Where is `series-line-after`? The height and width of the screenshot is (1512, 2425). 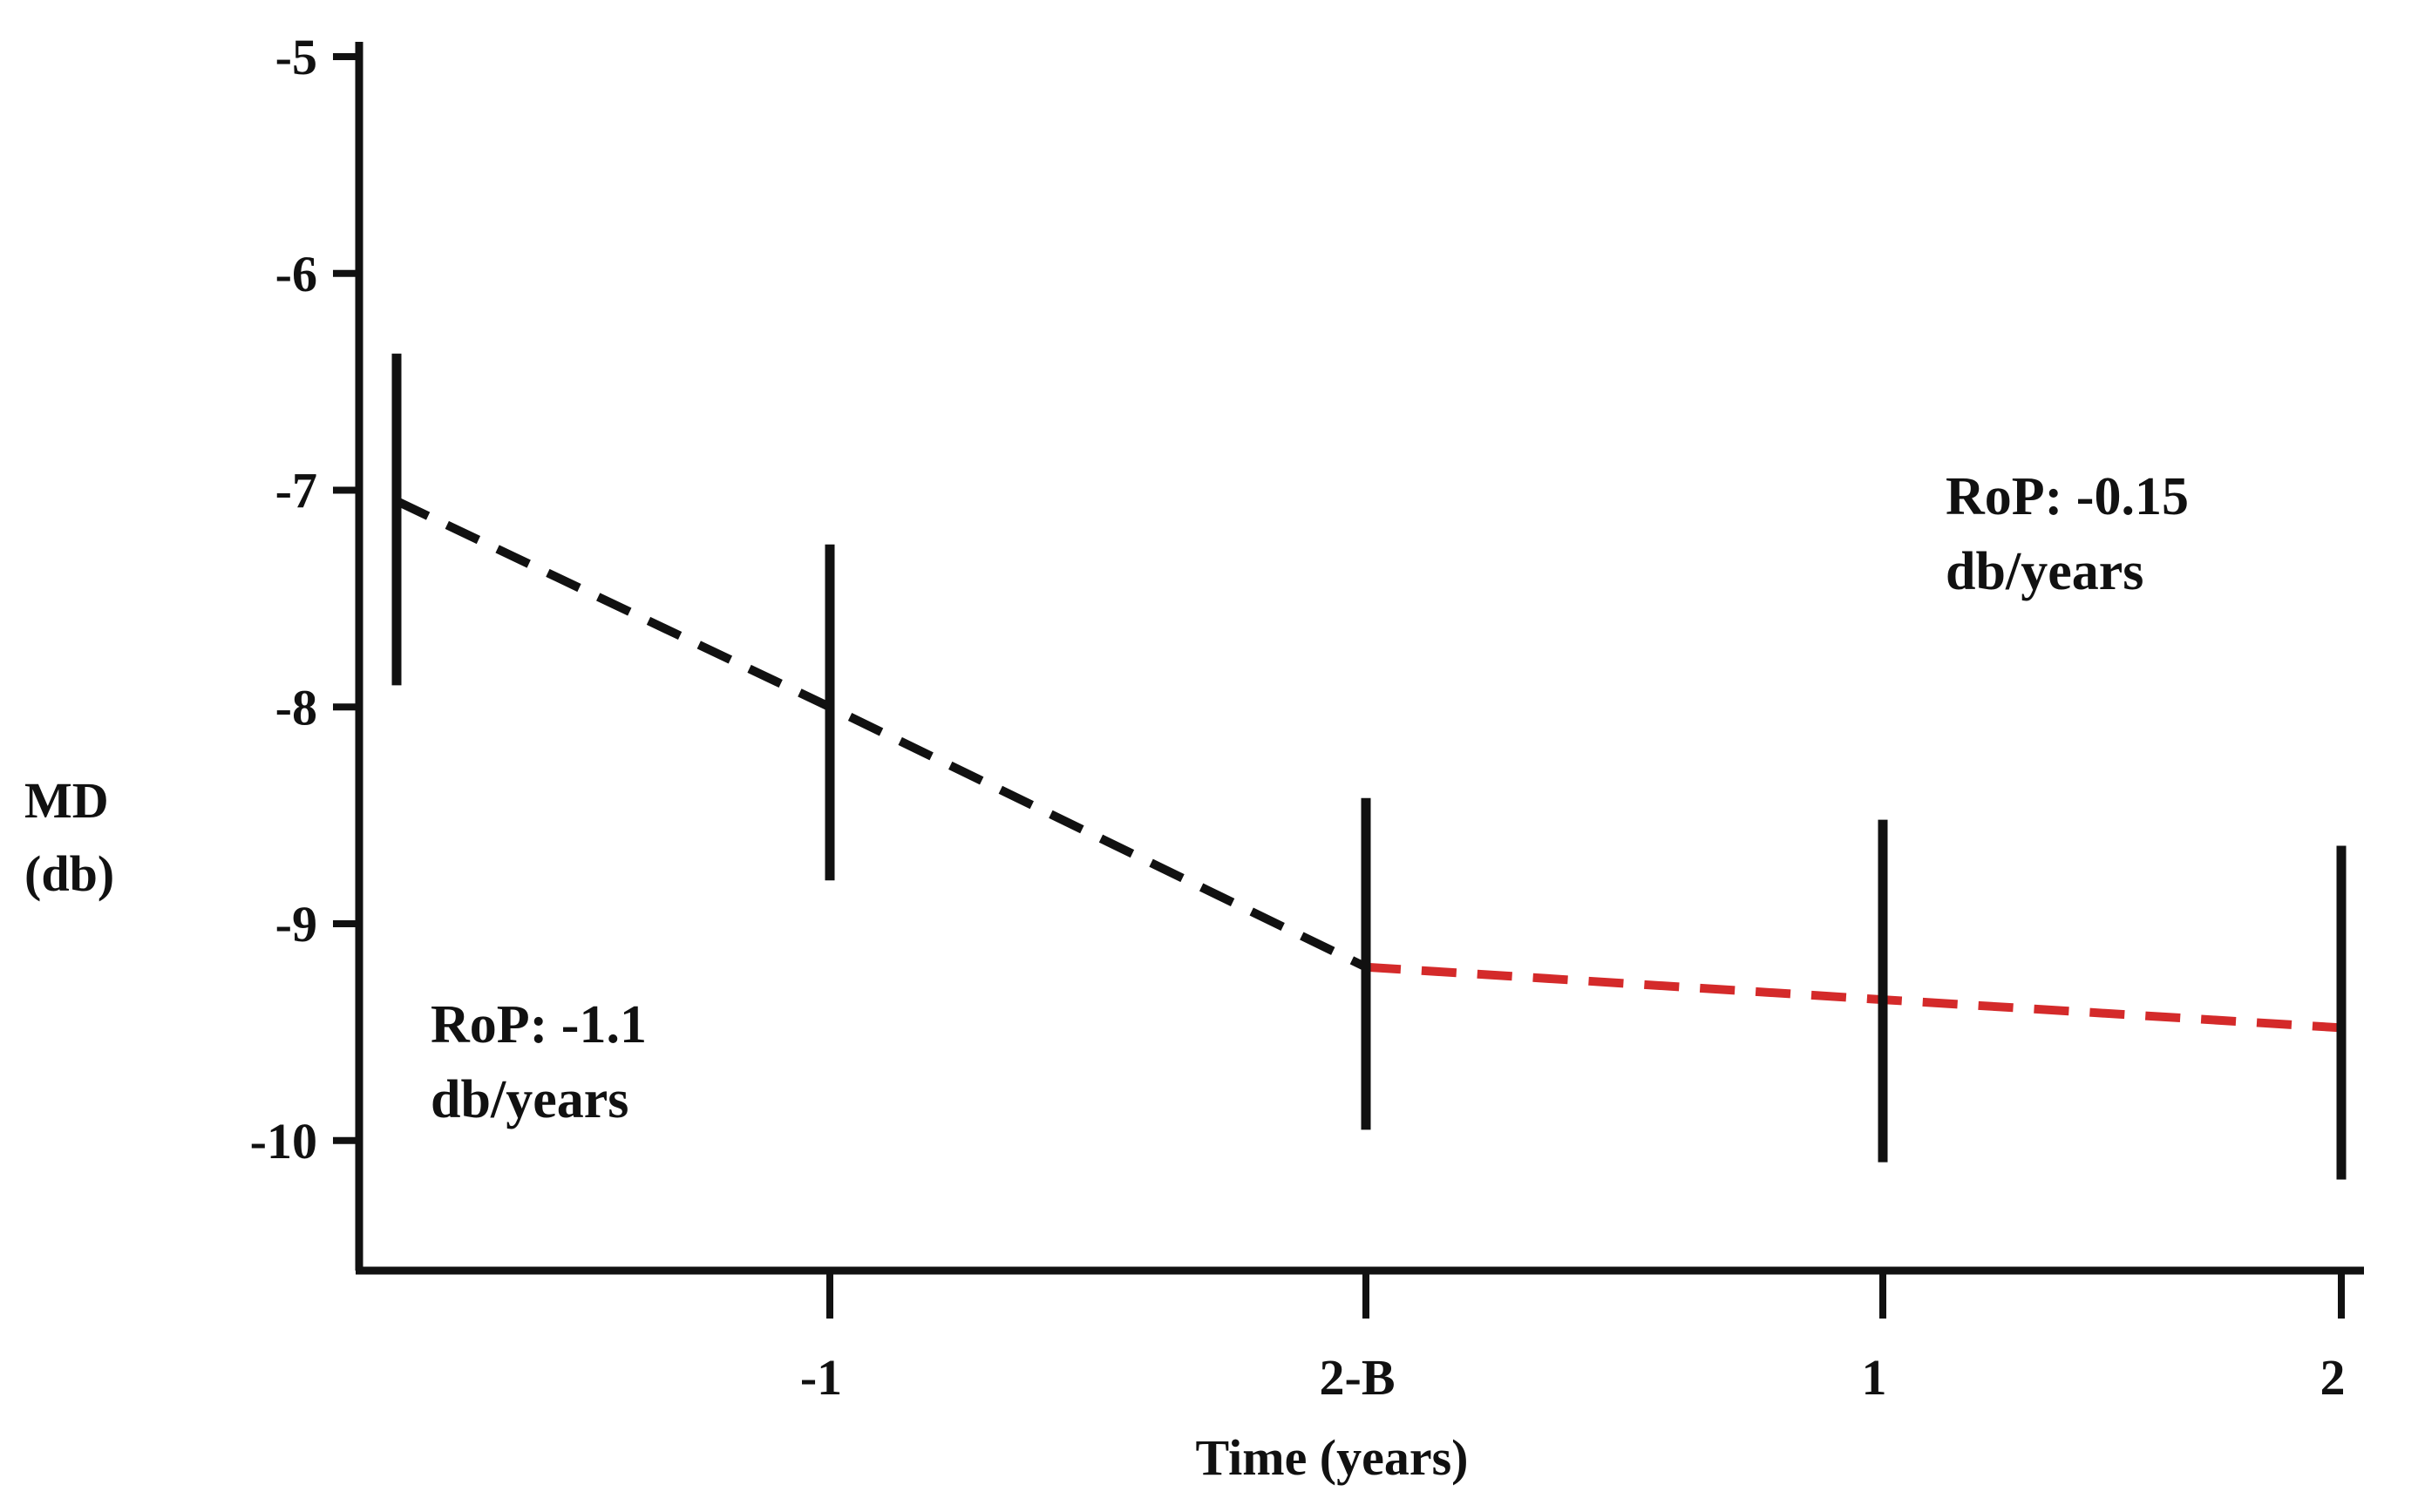
series-line-after is located at coordinates (1854, 997).